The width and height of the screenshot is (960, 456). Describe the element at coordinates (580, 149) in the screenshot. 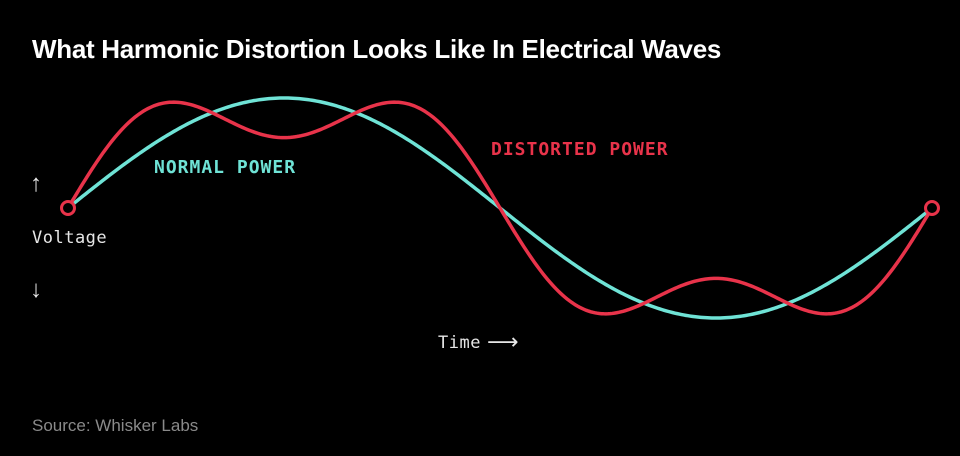

I see `series-label-distorted-power: DISTORTED POWER` at that location.